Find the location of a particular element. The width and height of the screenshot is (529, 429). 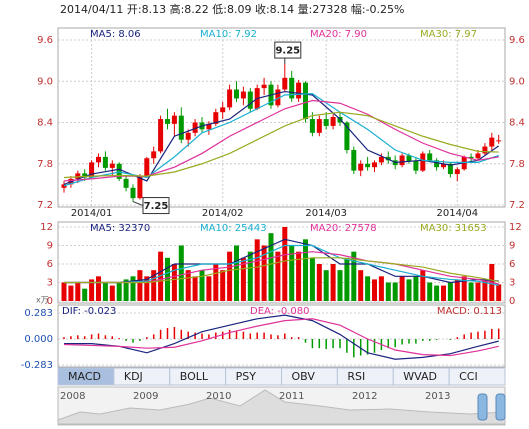

y-tick-label-right: 9.6 is located at coordinates (517, 40).